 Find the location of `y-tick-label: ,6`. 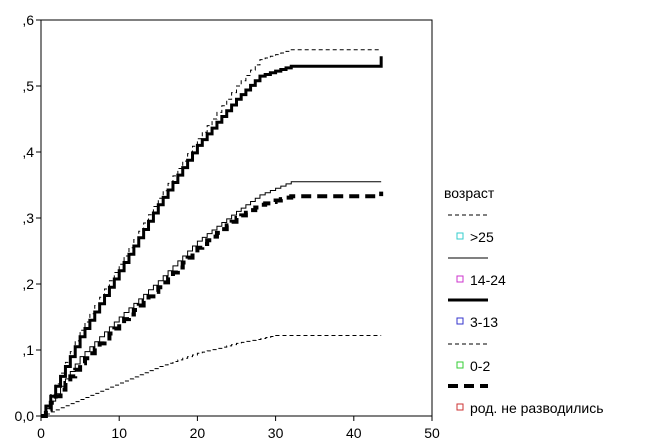

y-tick-label: ,6 is located at coordinates (28, 20).